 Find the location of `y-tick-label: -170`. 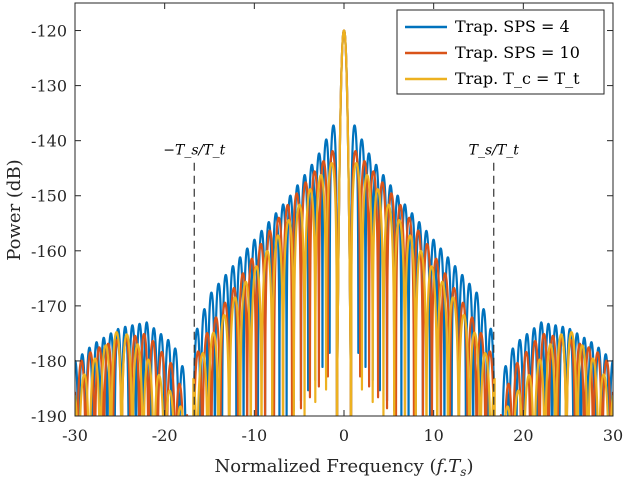

y-tick-label: -170 is located at coordinates (49, 306).